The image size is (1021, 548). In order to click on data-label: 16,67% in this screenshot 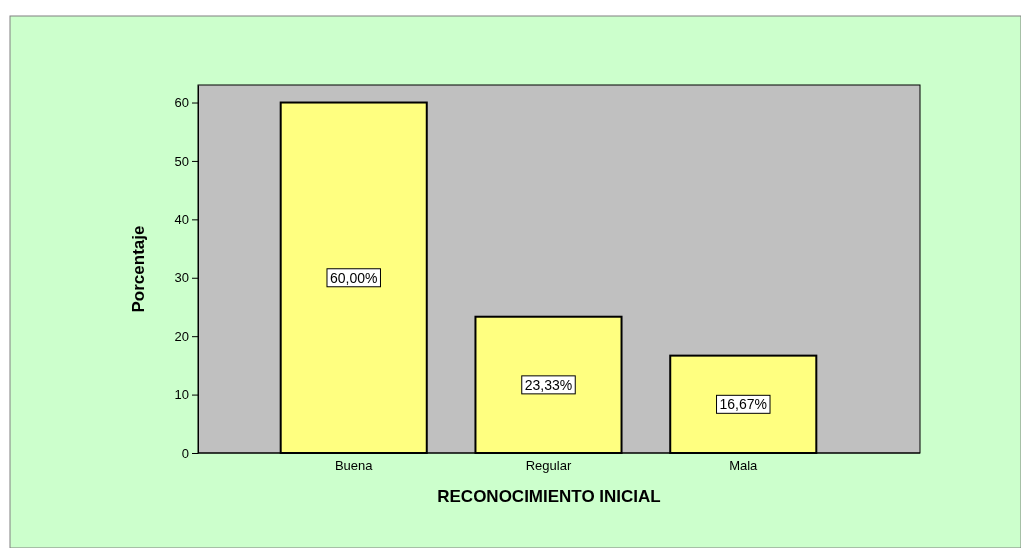, I will do `click(743, 404)`.